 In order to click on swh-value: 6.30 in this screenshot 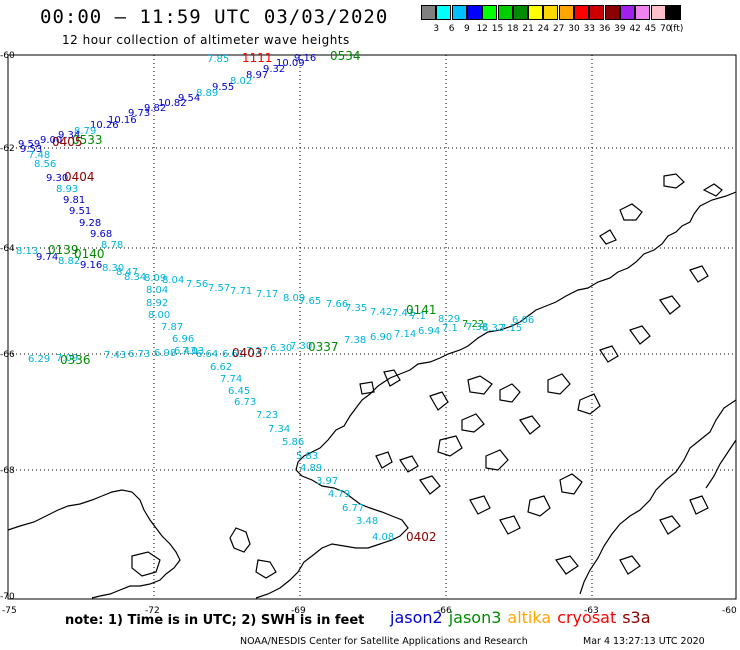, I will do `click(281, 348)`.